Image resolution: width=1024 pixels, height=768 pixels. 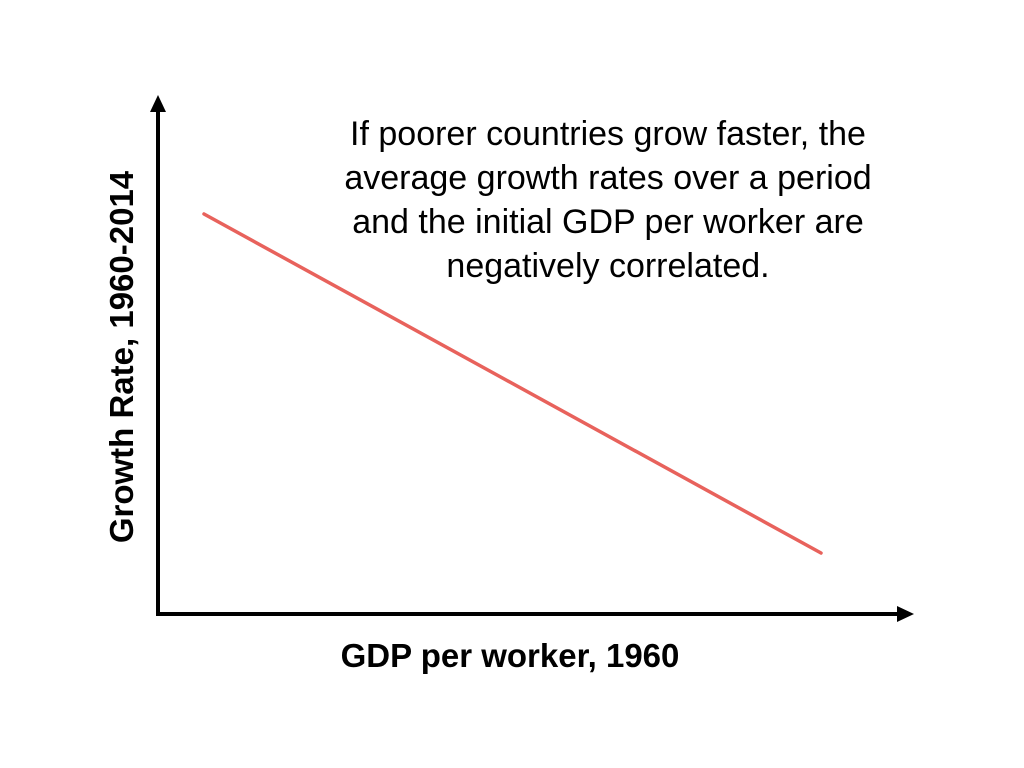 I want to click on x-axis-label: GDP per worker, 1960, so click(x=510, y=655).